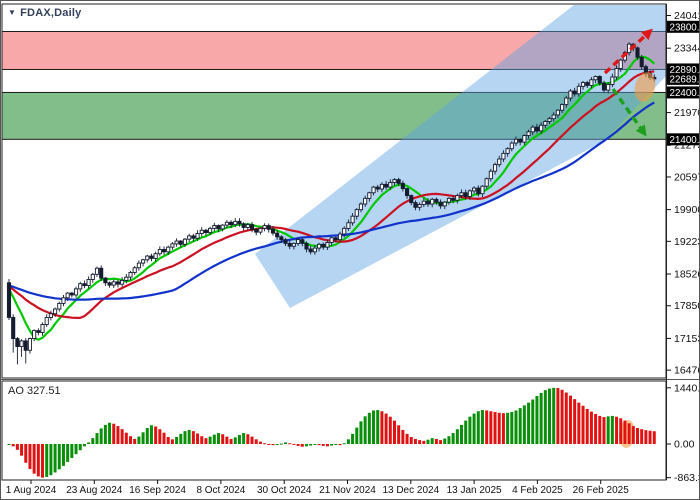 The image size is (700, 500). I want to click on date-tick-label: 1 Aug 2024, so click(31, 490).